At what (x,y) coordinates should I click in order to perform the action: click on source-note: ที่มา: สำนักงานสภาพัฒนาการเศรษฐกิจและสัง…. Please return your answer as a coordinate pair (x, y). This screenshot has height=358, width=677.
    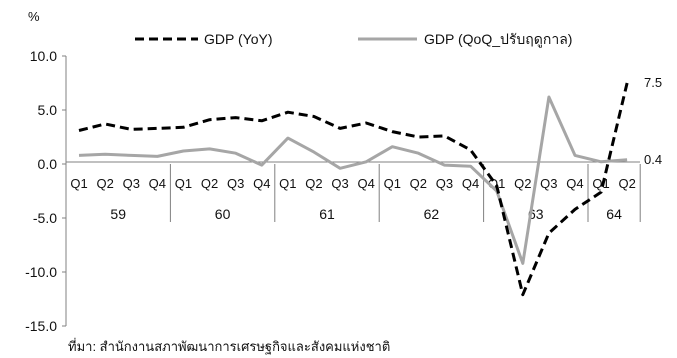
    Looking at the image, I should click on (229, 346).